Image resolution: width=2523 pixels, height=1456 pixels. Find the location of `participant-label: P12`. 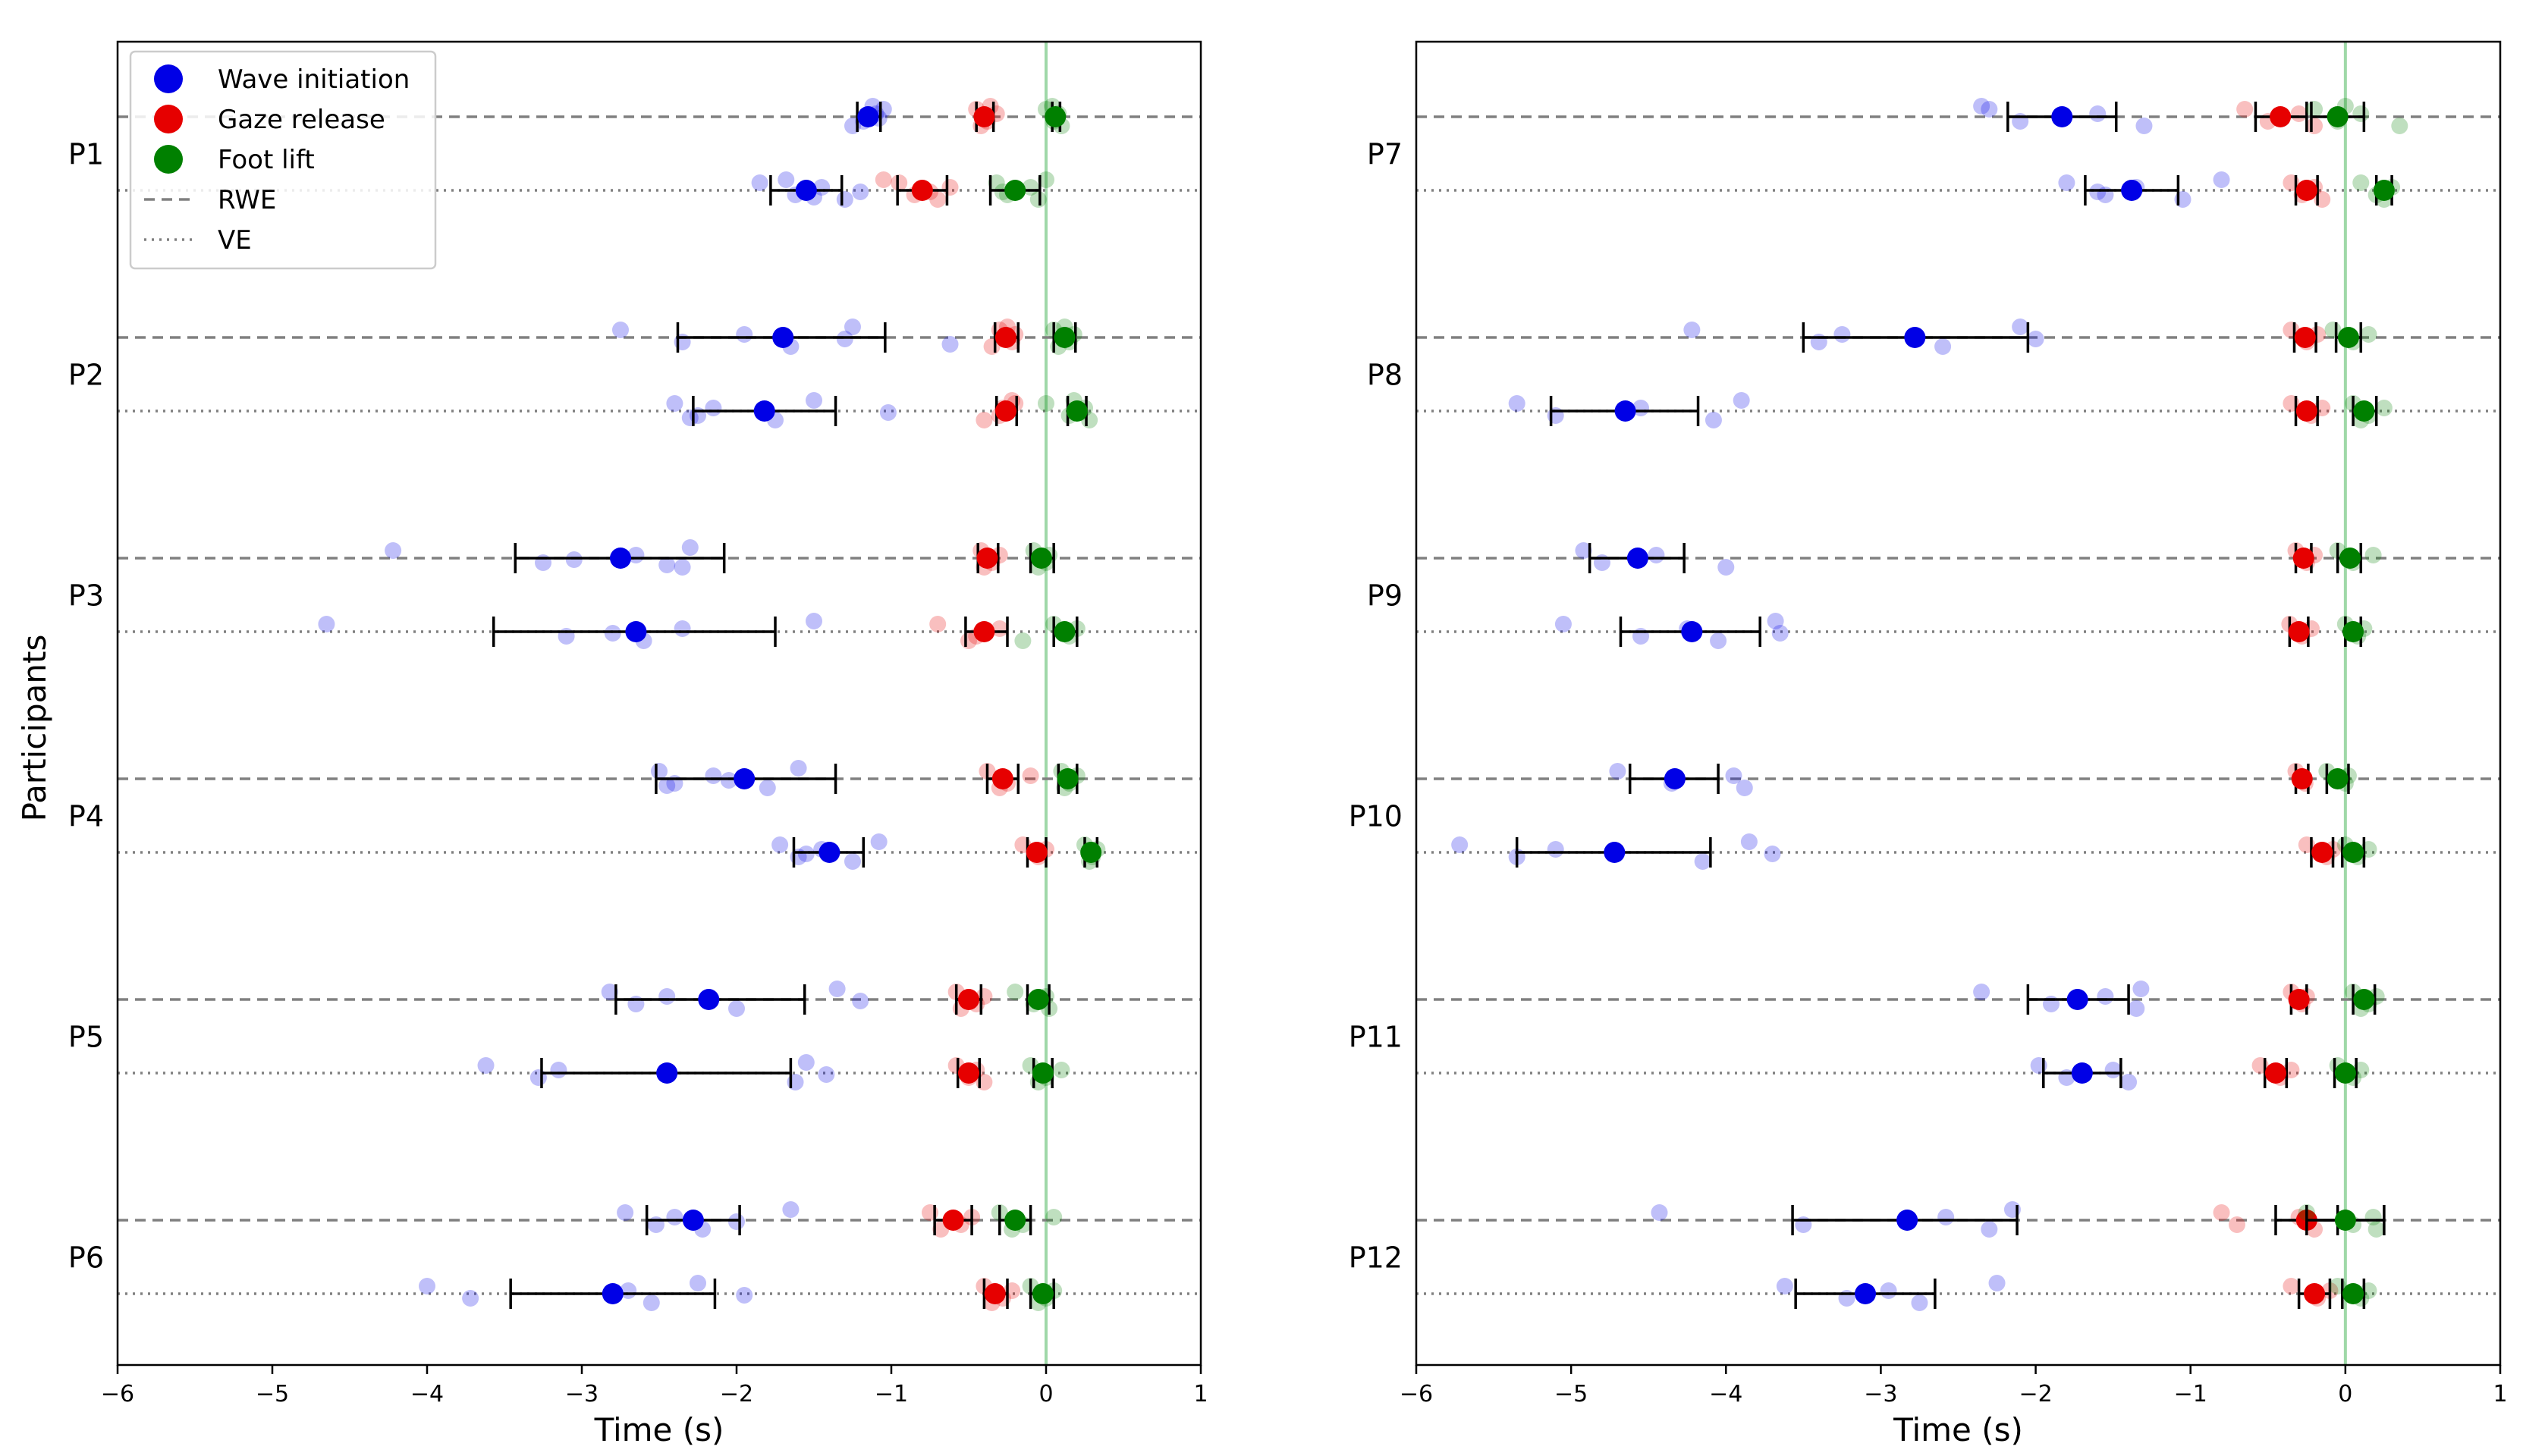

participant-label: P12 is located at coordinates (1376, 1258).